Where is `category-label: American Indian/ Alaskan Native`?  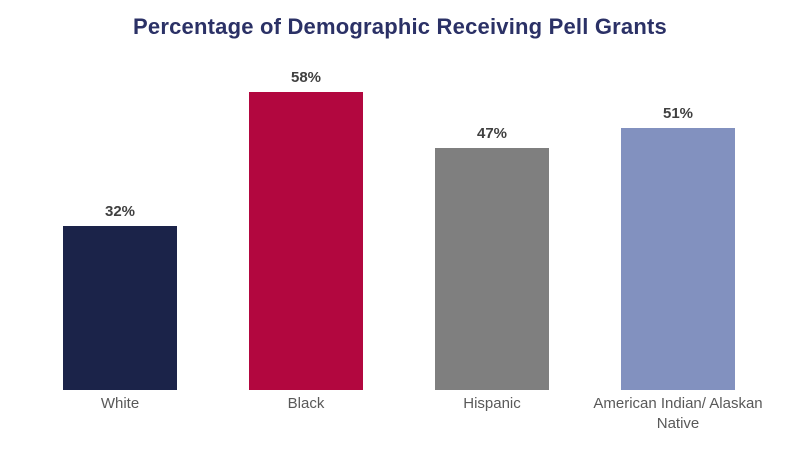
category-label: American Indian/ Alaskan Native is located at coordinates (678, 414).